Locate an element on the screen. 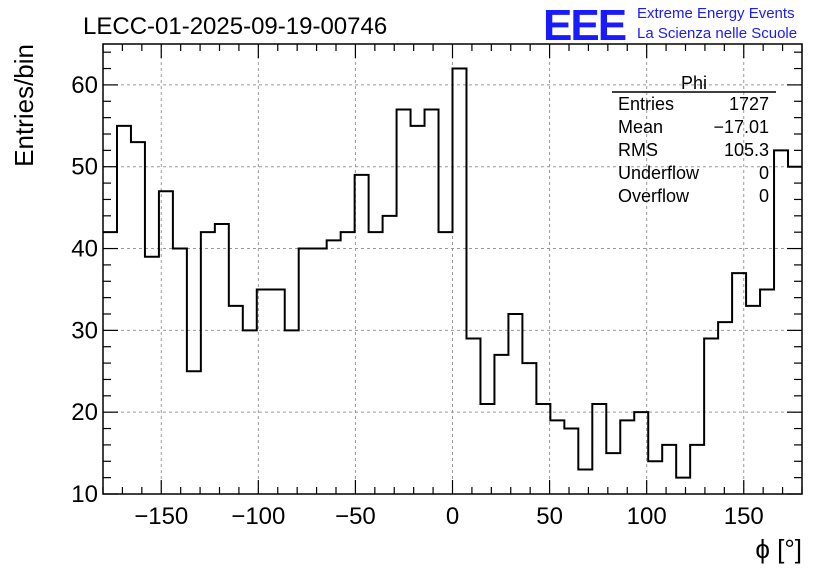 This screenshot has height=572, width=836. stats-label: RMS is located at coordinates (638, 150).